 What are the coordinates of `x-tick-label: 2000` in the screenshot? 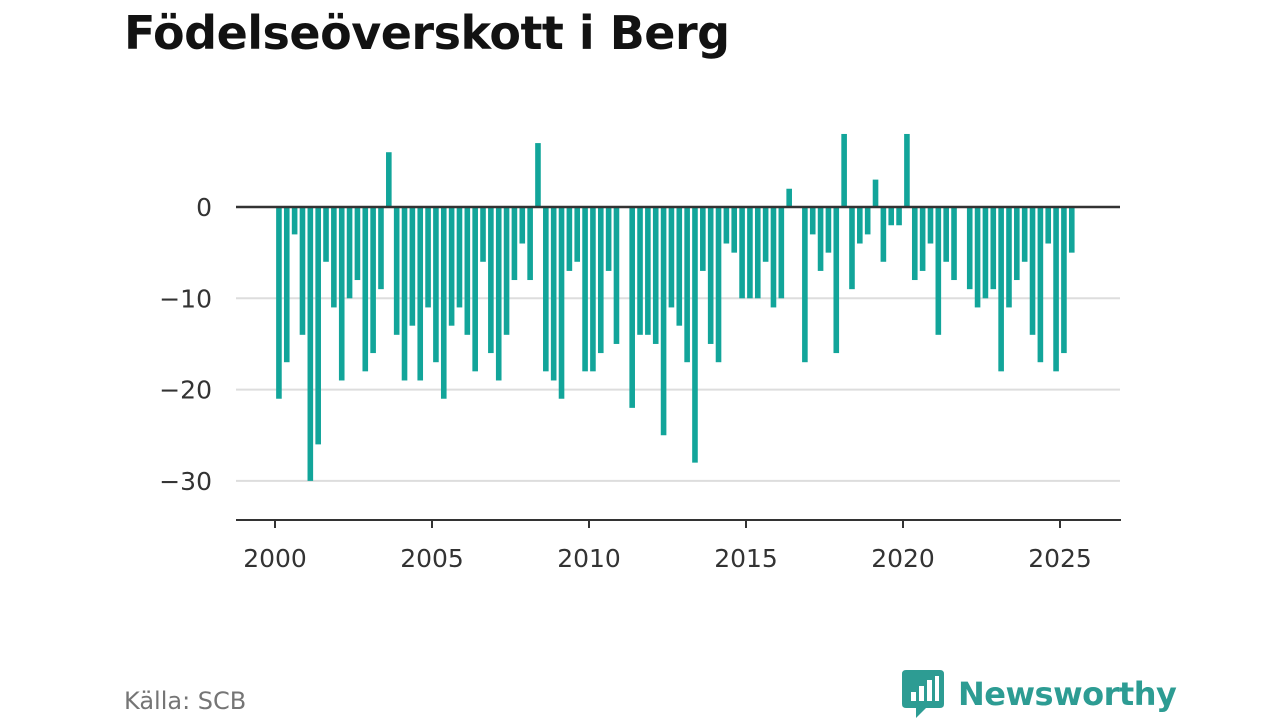 It's located at (275, 558).